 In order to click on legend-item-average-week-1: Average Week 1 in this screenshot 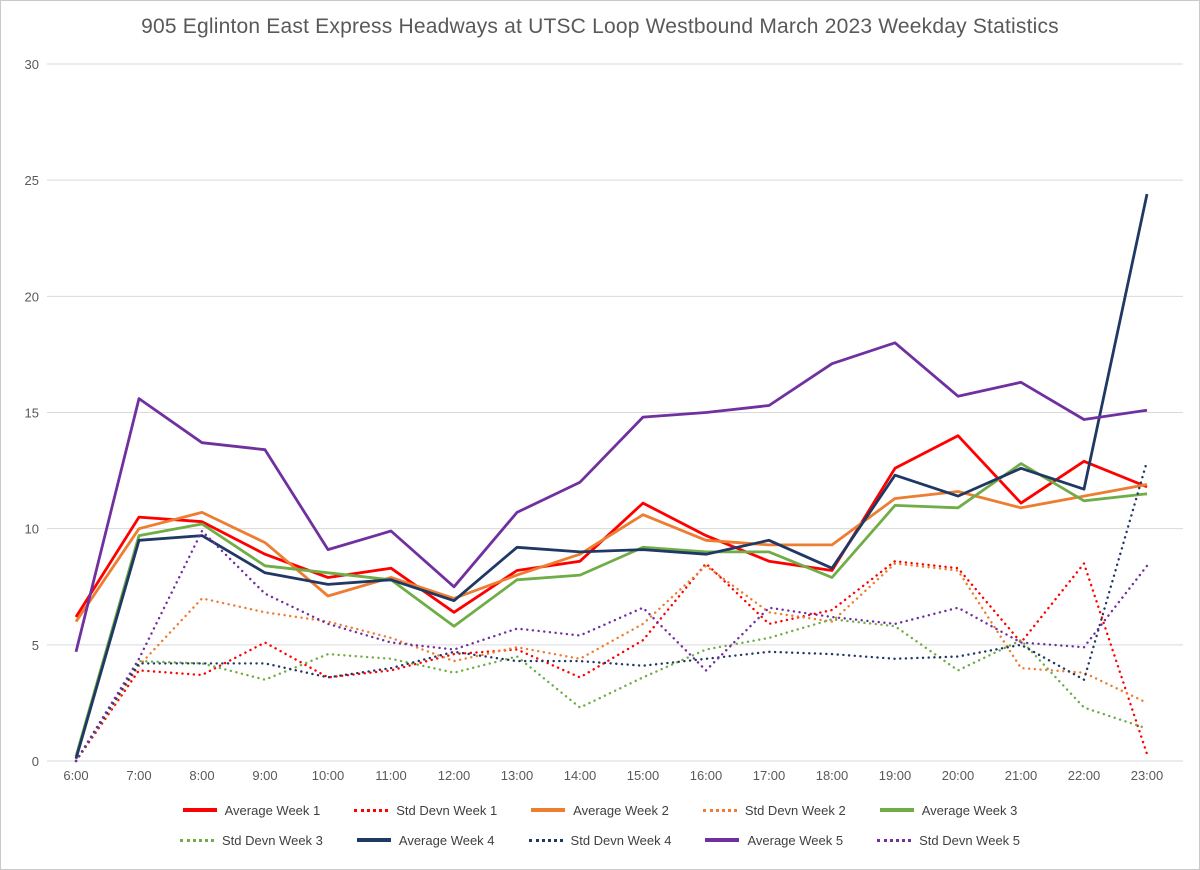, I will do `click(251, 810)`.